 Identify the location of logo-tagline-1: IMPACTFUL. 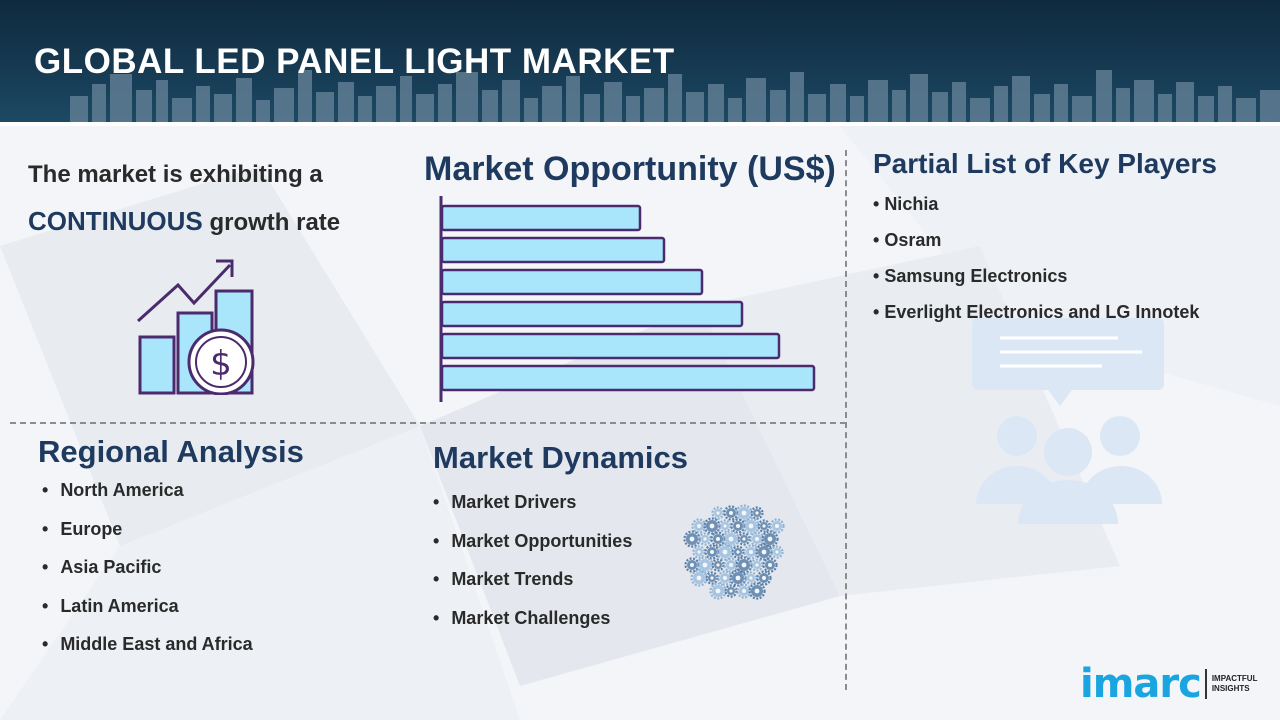
(1234, 678).